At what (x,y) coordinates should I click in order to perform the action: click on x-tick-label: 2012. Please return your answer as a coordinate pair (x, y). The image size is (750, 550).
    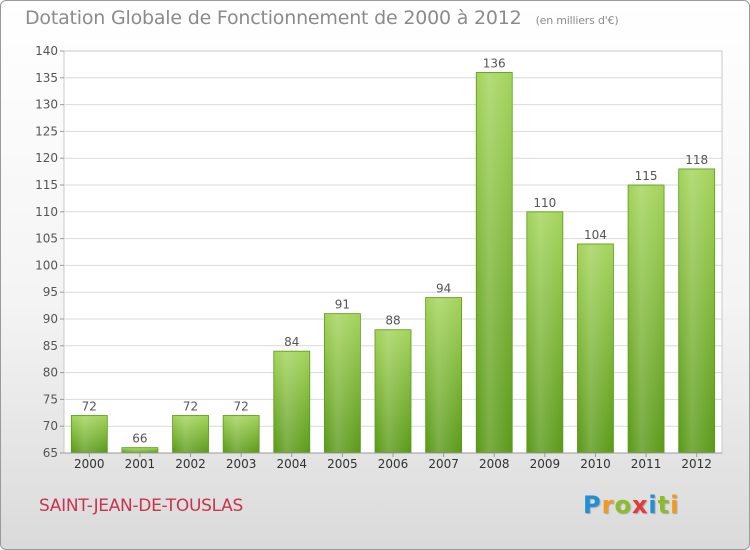
    Looking at the image, I should click on (696, 464).